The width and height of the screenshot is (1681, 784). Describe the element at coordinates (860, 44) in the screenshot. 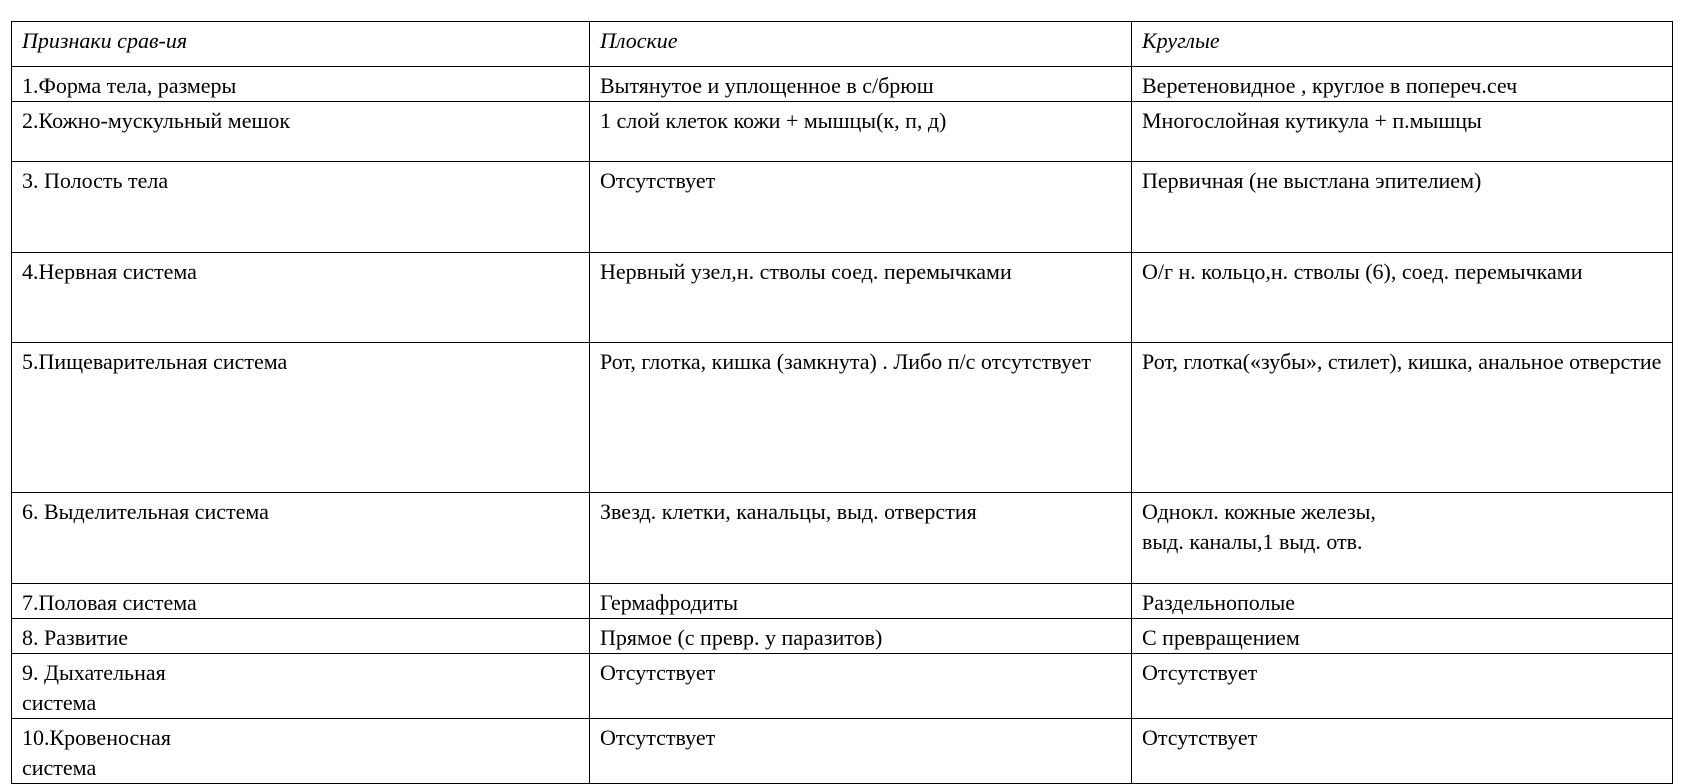

I see `header-cell: Плоские` at that location.